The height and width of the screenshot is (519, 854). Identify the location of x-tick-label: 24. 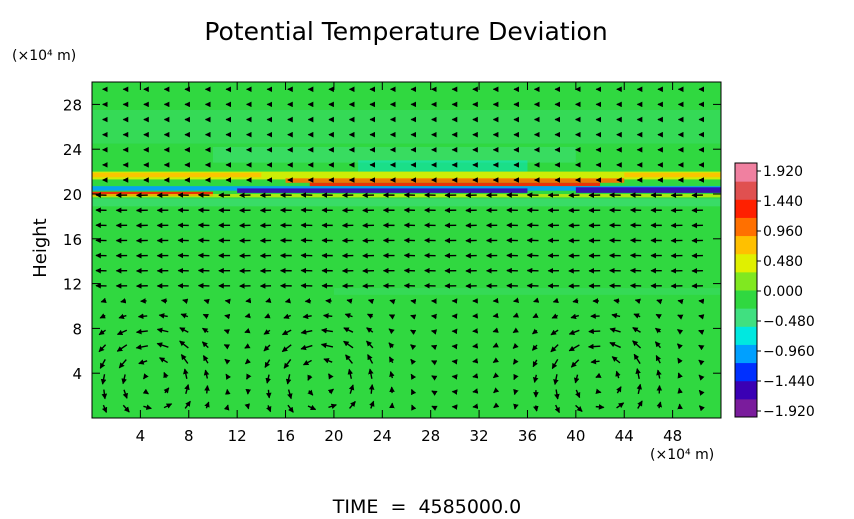
(382, 436).